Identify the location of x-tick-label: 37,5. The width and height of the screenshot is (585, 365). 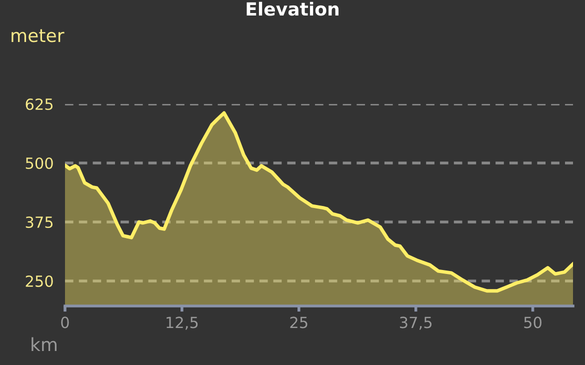
(416, 323).